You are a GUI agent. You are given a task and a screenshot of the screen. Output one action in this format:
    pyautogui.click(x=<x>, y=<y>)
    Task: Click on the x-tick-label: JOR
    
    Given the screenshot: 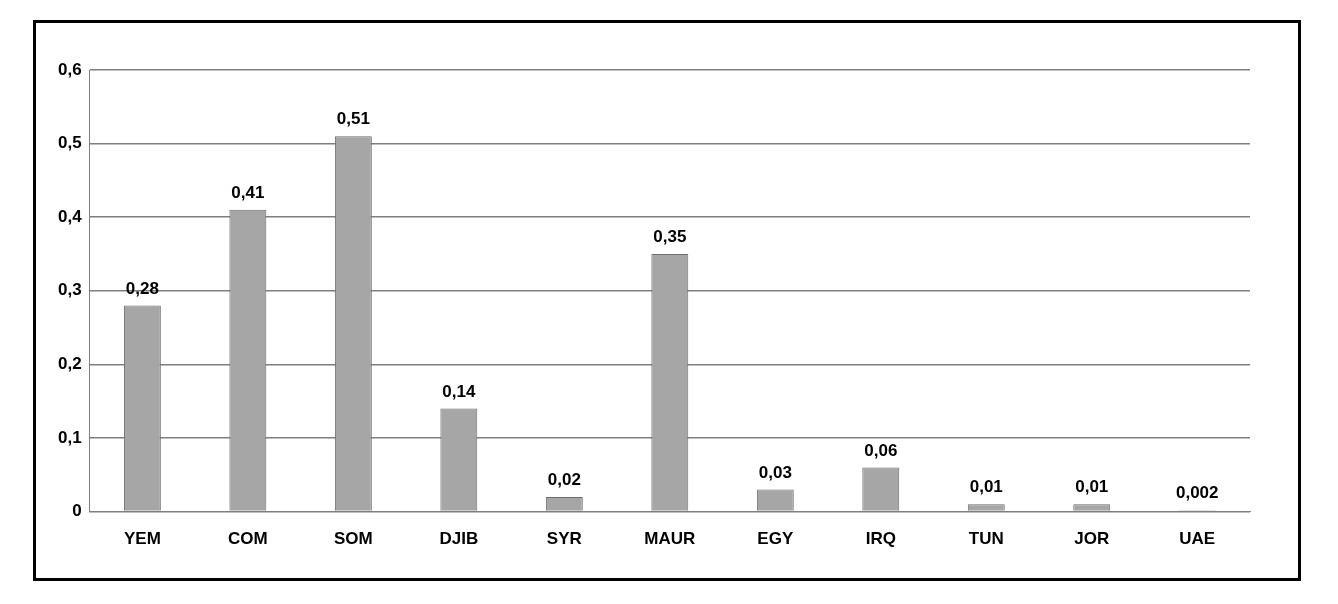 What is the action you would take?
    pyautogui.click(x=1092, y=539)
    